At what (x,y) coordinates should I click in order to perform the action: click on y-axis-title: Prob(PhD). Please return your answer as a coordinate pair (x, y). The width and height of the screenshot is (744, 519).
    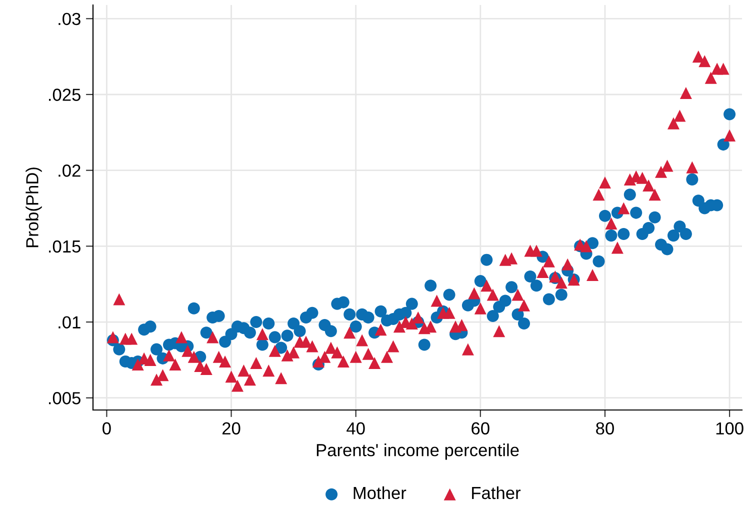
    Looking at the image, I should click on (34, 208).